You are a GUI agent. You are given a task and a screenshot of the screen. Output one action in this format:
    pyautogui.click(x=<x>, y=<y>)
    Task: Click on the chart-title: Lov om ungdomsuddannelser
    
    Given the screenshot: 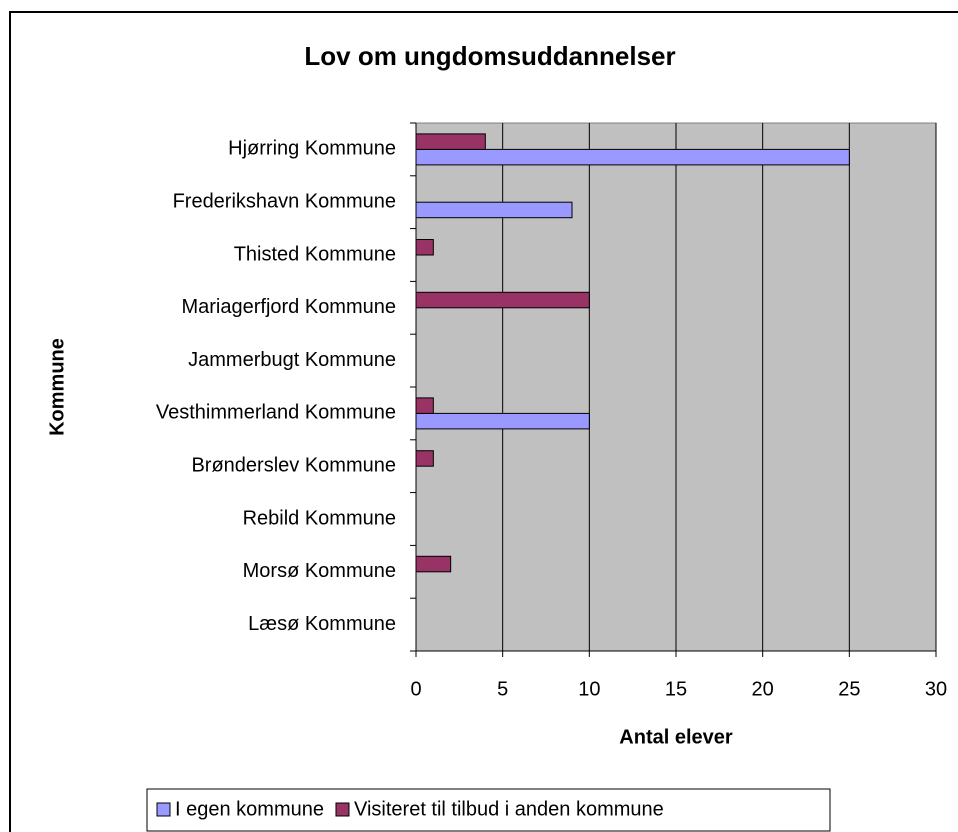 What is the action you would take?
    pyautogui.click(x=489, y=56)
    